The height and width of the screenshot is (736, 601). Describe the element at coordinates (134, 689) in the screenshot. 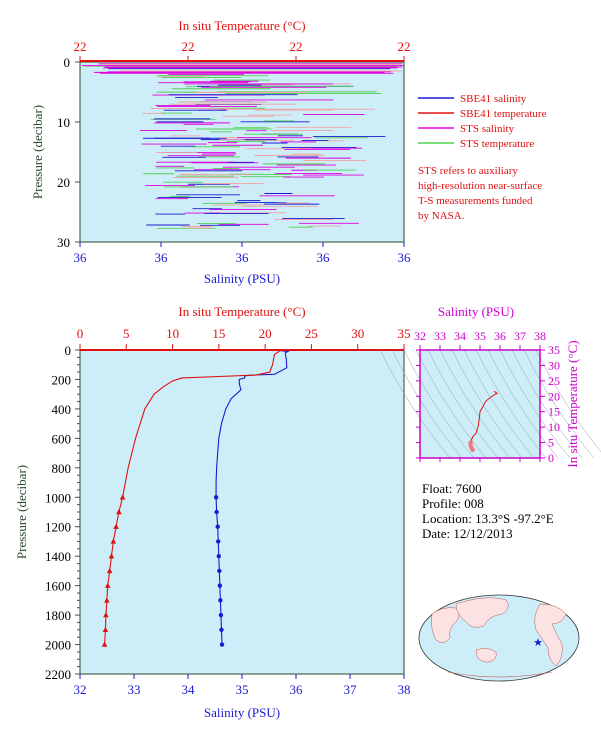

I see `main-x-tick-label: 33` at that location.